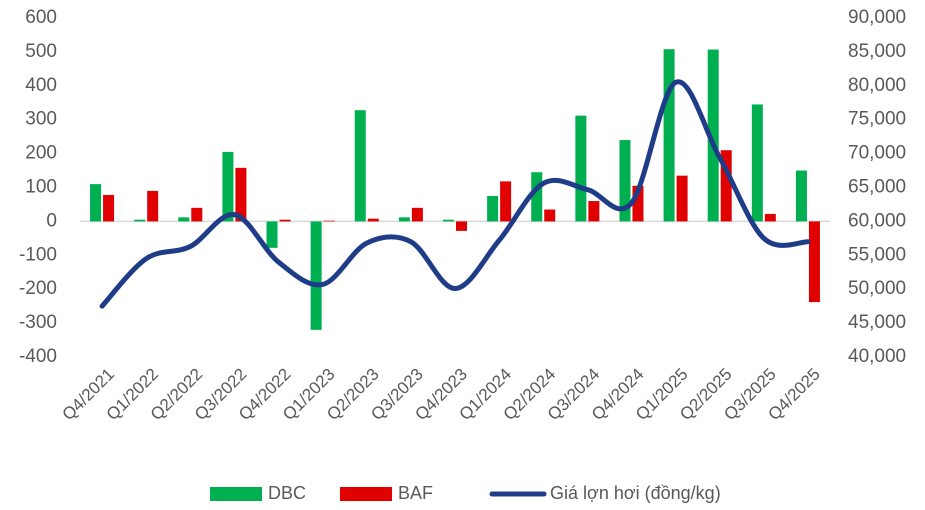 The width and height of the screenshot is (925, 510). What do you see at coordinates (877, 356) in the screenshot?
I see `y2-tick-label: 40,000` at bounding box center [877, 356].